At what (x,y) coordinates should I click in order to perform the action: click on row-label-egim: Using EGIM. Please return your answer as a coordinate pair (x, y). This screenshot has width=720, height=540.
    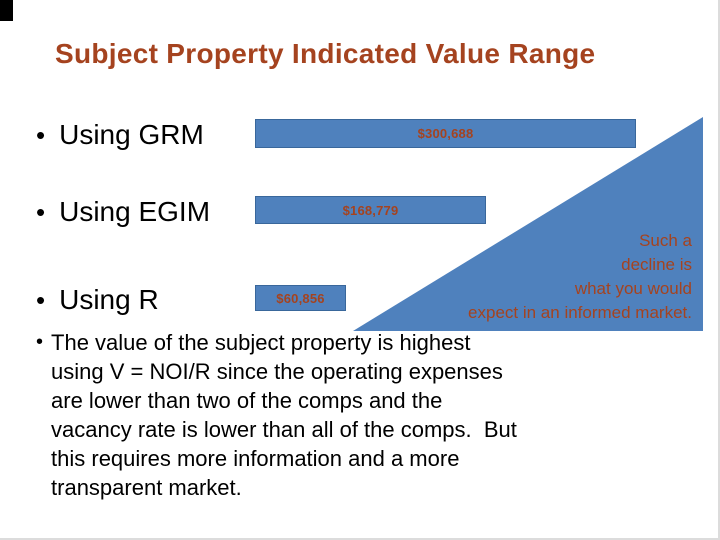
    Looking at the image, I should click on (135, 211).